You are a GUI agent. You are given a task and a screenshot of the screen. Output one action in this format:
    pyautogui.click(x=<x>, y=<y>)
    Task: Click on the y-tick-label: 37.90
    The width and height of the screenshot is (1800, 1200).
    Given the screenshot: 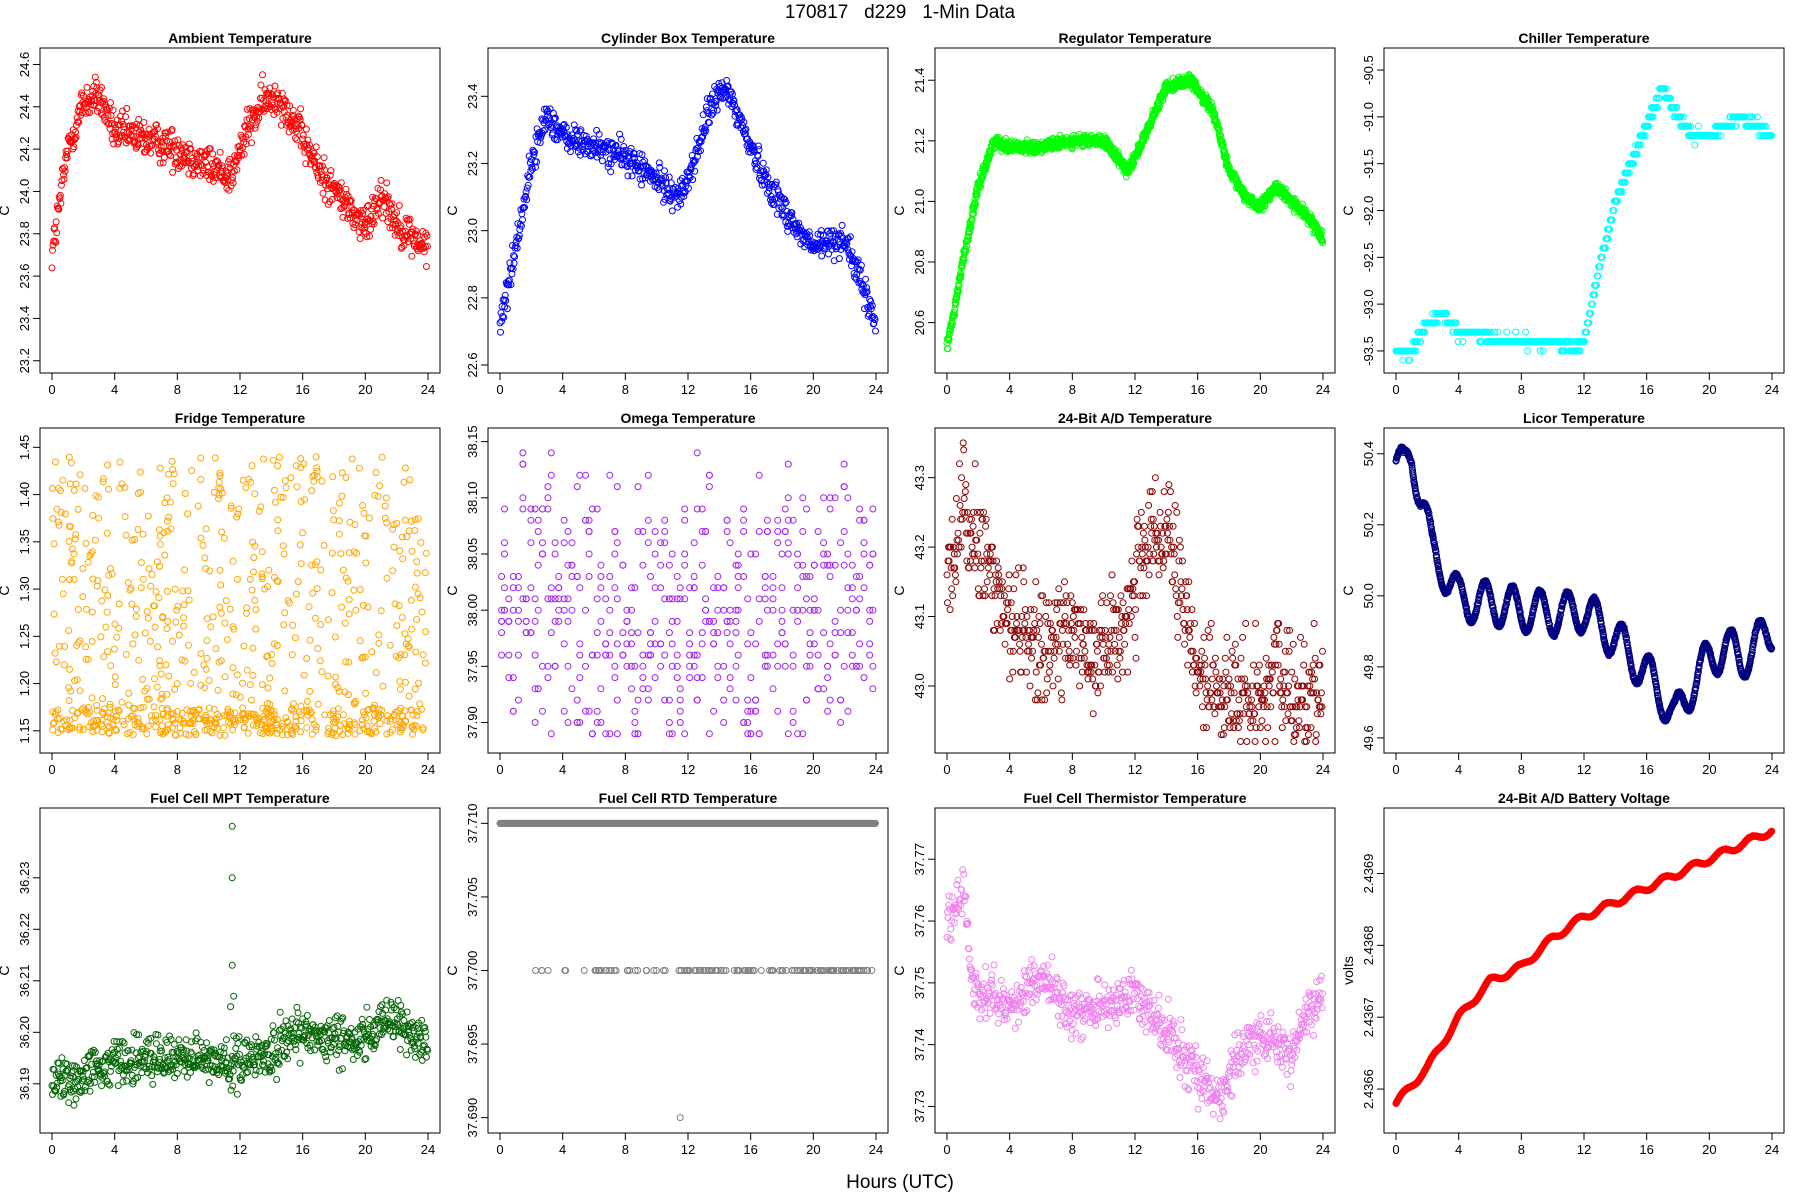 What is the action you would take?
    pyautogui.click(x=472, y=722)
    